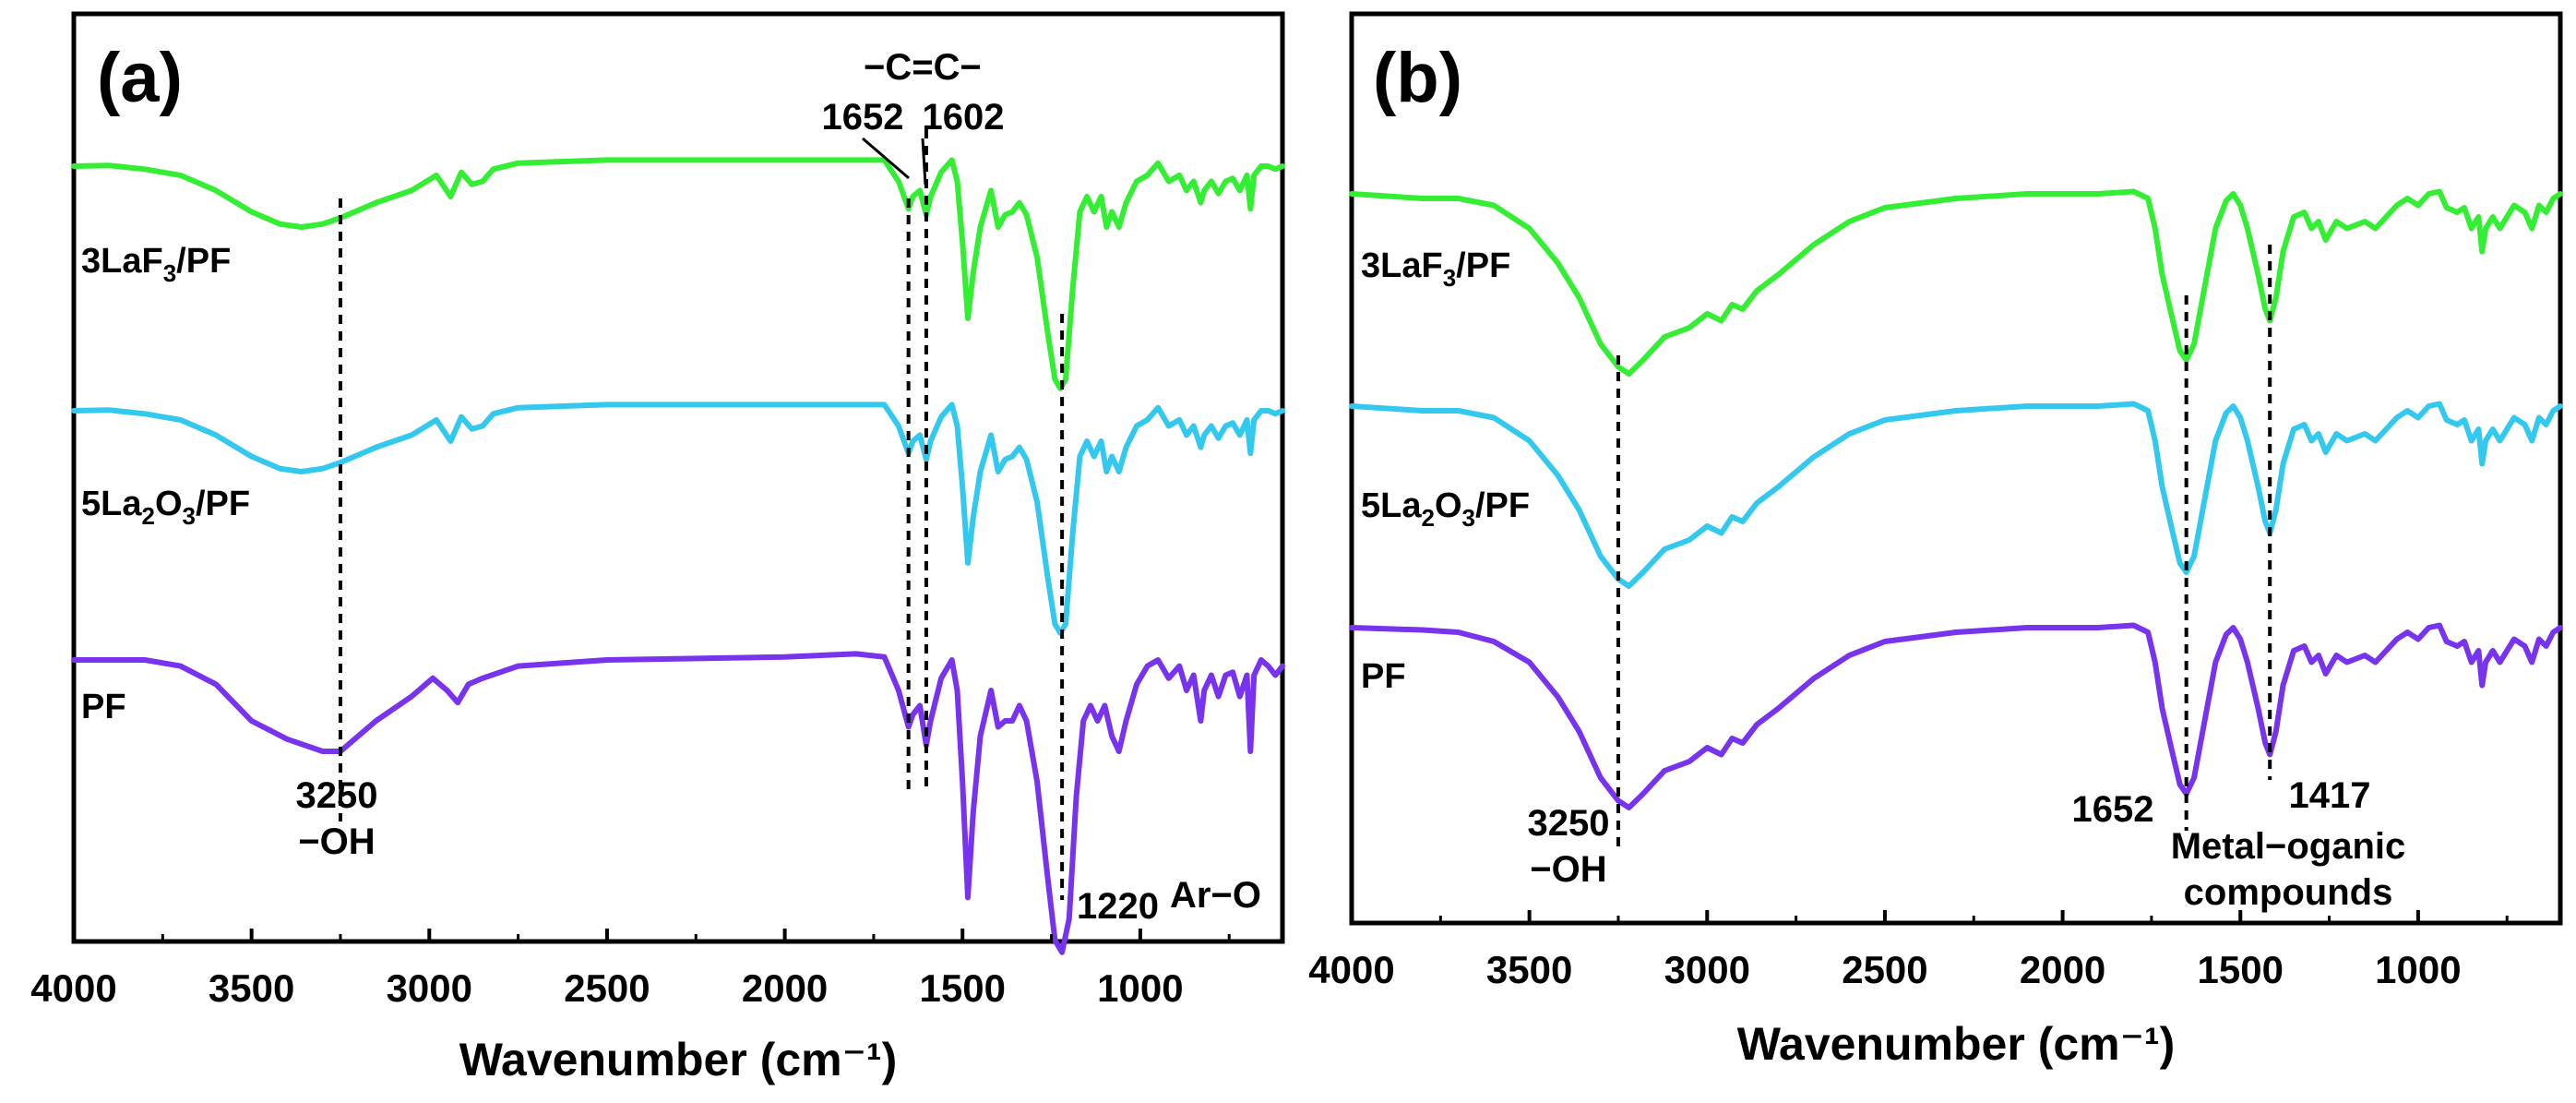  What do you see at coordinates (337, 795) in the screenshot?
I see `oh-value-annotation: 3250` at bounding box center [337, 795].